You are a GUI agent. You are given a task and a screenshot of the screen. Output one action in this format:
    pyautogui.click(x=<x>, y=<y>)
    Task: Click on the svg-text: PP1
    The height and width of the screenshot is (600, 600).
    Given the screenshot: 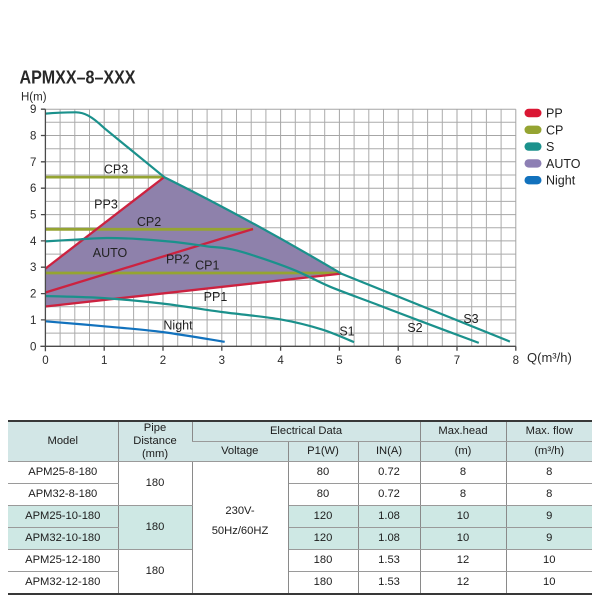 What is the action you would take?
    pyautogui.click(x=216, y=297)
    